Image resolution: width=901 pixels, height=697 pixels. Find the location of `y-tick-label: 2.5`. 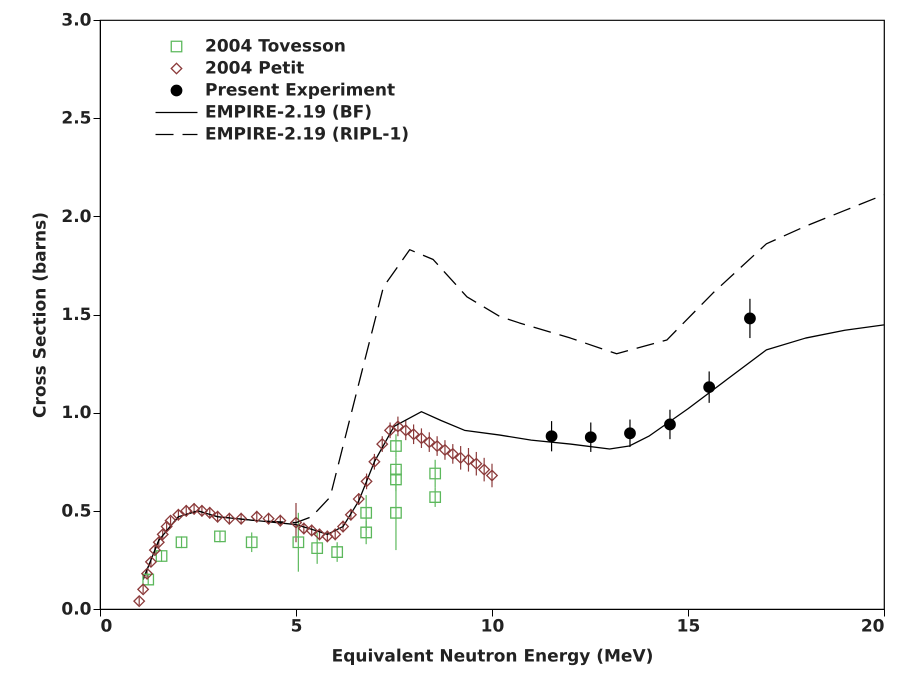

y-tick-label: 2.5 is located at coordinates (76, 118).